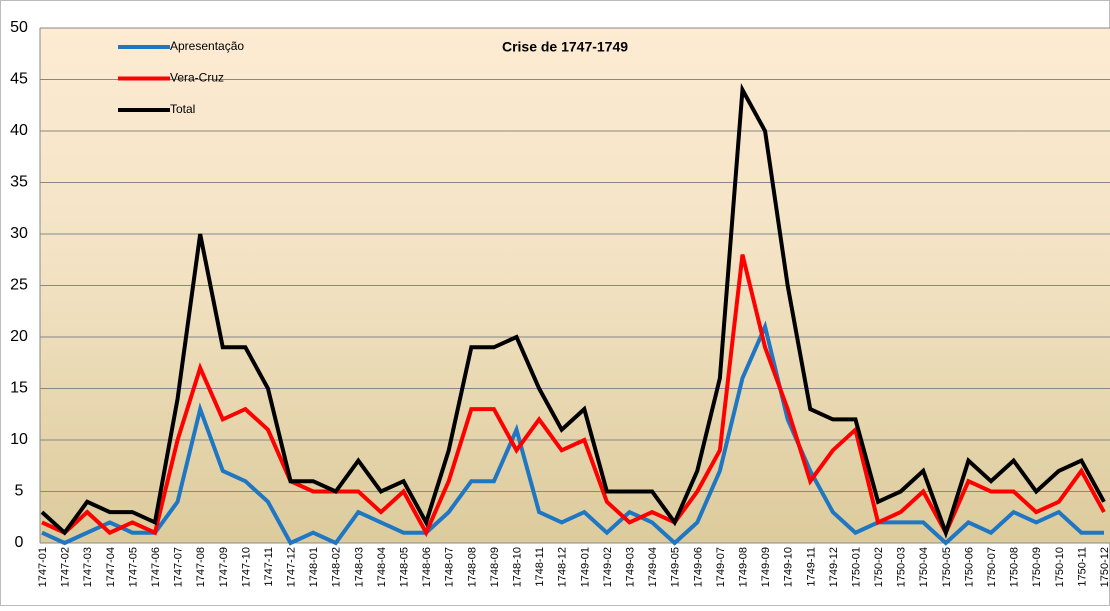 Image resolution: width=1110 pixels, height=611 pixels. I want to click on x-tick-label: 1747-07, so click(179, 567).